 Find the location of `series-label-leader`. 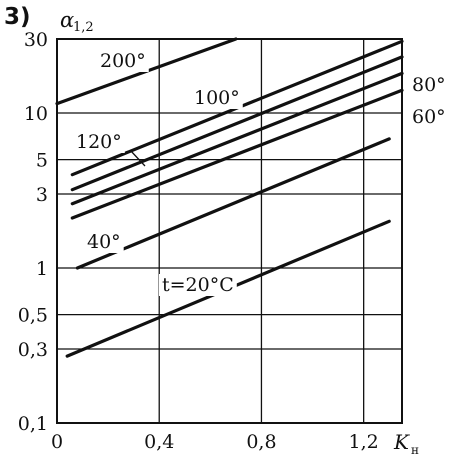

series-label-leader is located at coordinates (137, 158).